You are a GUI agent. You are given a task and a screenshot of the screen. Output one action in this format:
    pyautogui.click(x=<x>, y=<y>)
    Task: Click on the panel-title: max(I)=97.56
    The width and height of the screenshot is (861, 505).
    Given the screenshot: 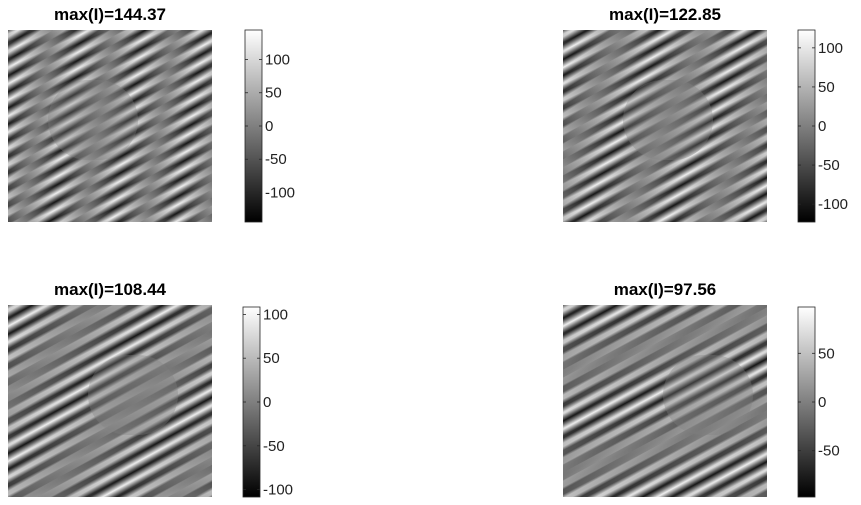 What is the action you would take?
    pyautogui.click(x=665, y=289)
    